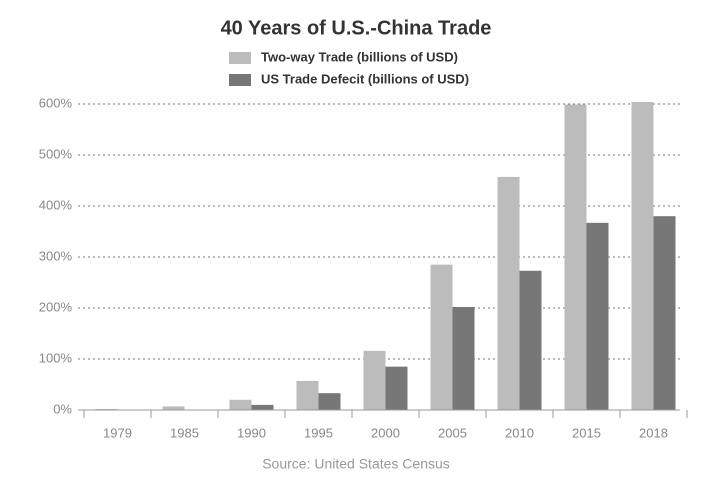  I want to click on x-tick-label: 1985, so click(184, 432).